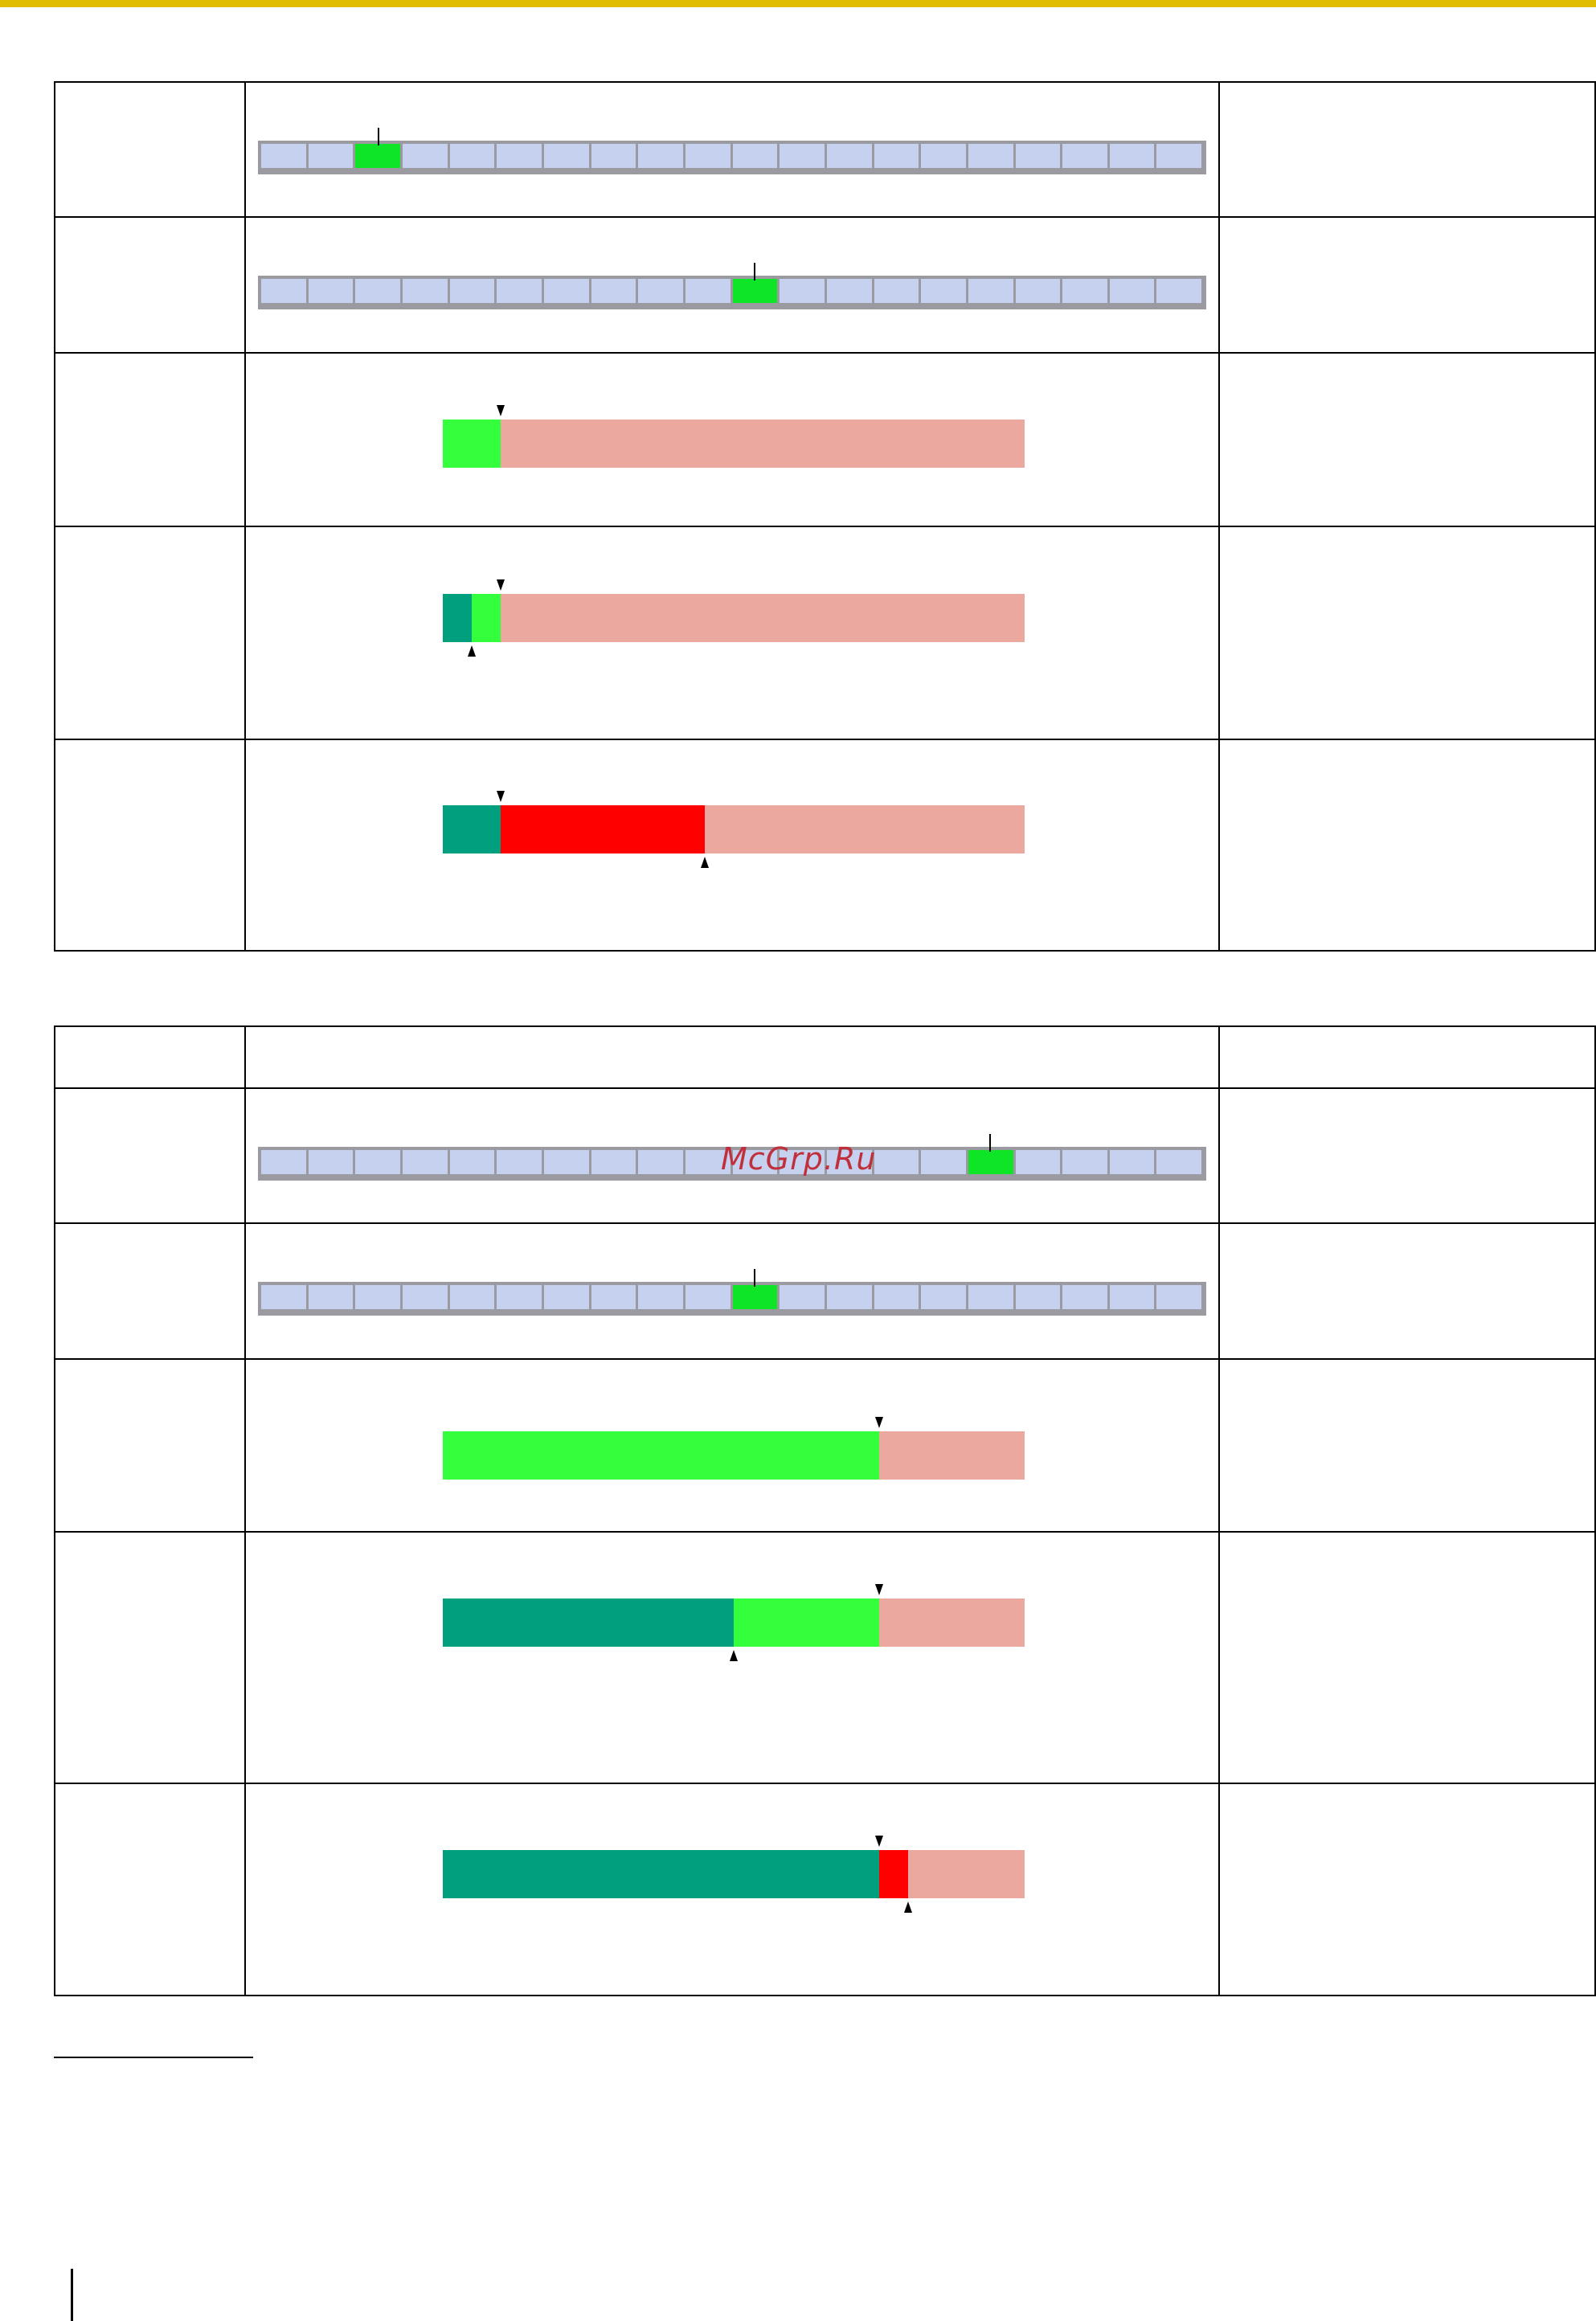 The image size is (1596, 2321). What do you see at coordinates (825, 1057) in the screenshot?
I see `table-header-row` at bounding box center [825, 1057].